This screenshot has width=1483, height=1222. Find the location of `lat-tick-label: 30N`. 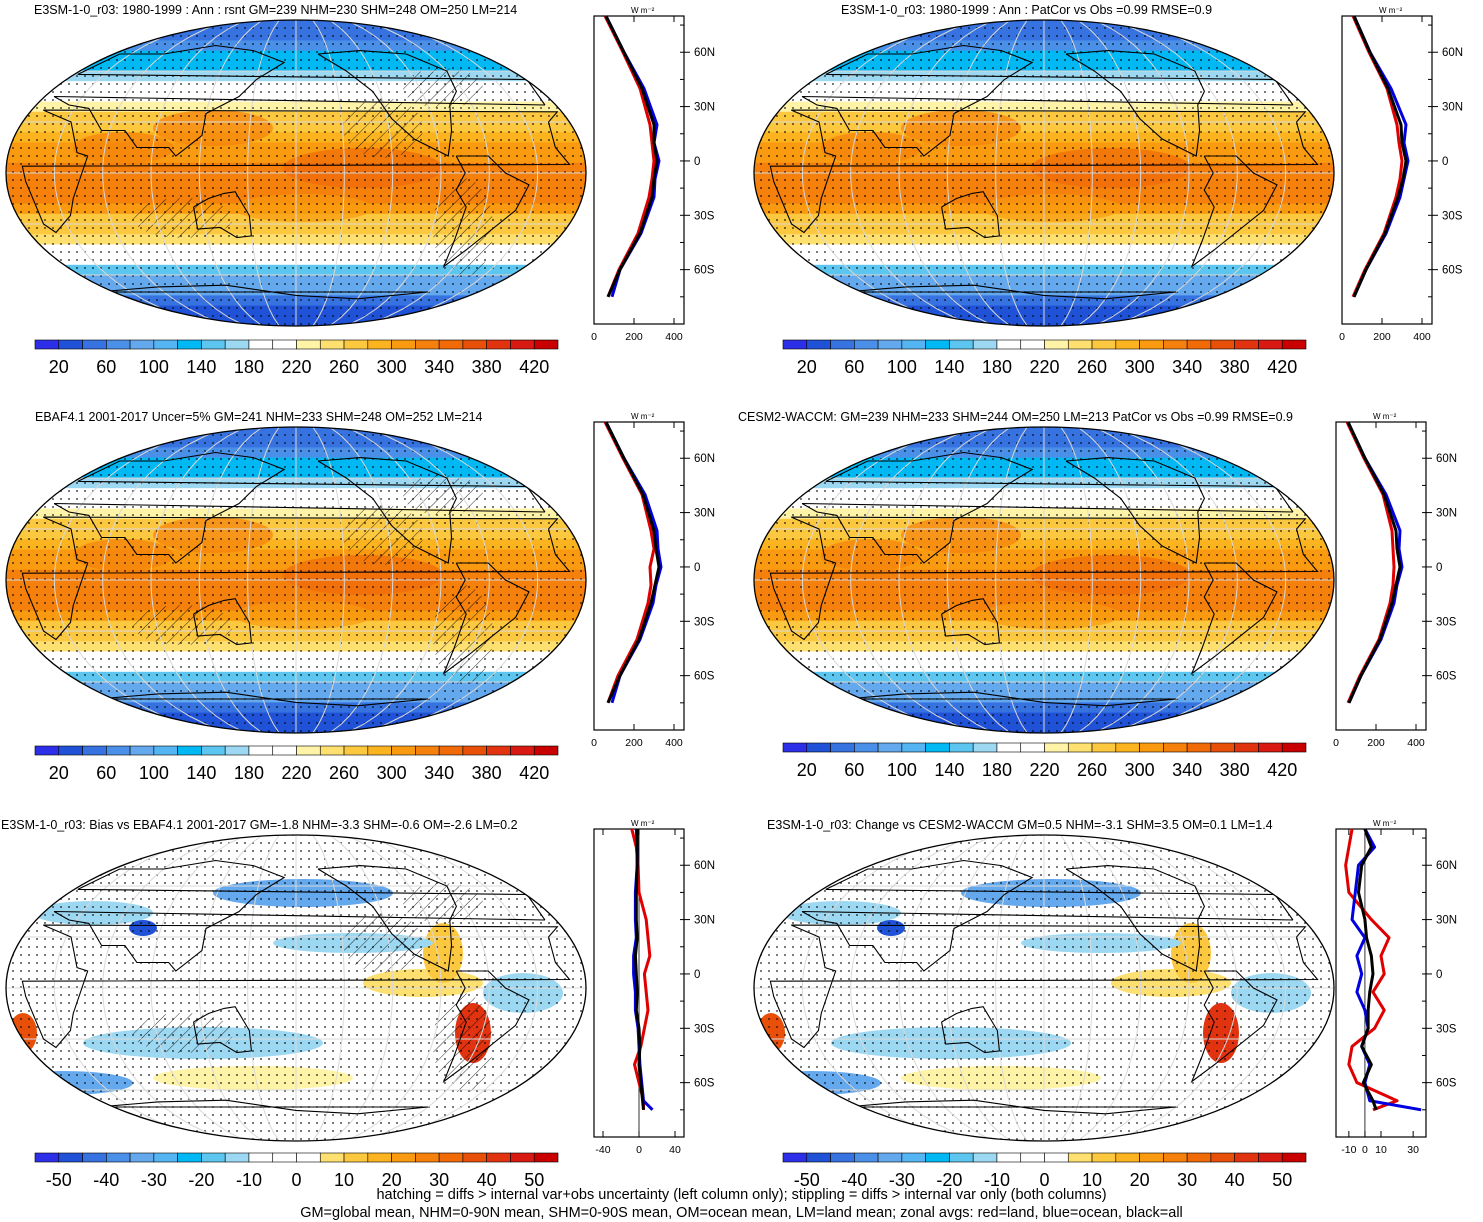

lat-tick-label: 30N is located at coordinates (1446, 921).